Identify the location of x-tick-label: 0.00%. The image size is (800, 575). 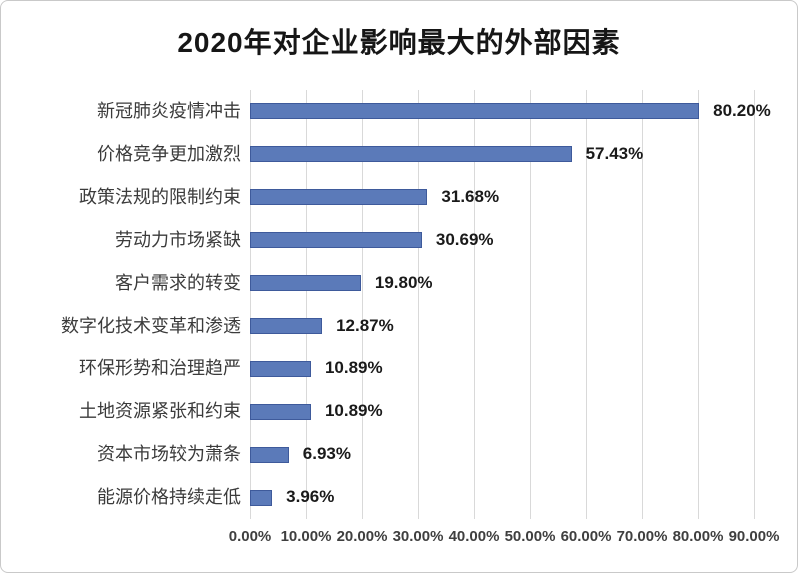
(250, 536).